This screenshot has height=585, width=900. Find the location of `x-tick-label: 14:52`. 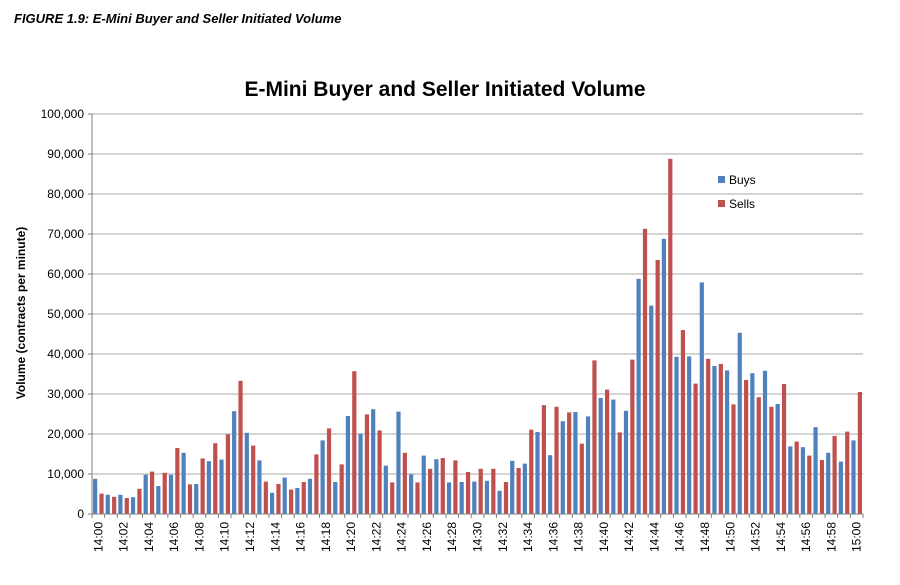

x-tick-label: 14:52 is located at coordinates (756, 537).